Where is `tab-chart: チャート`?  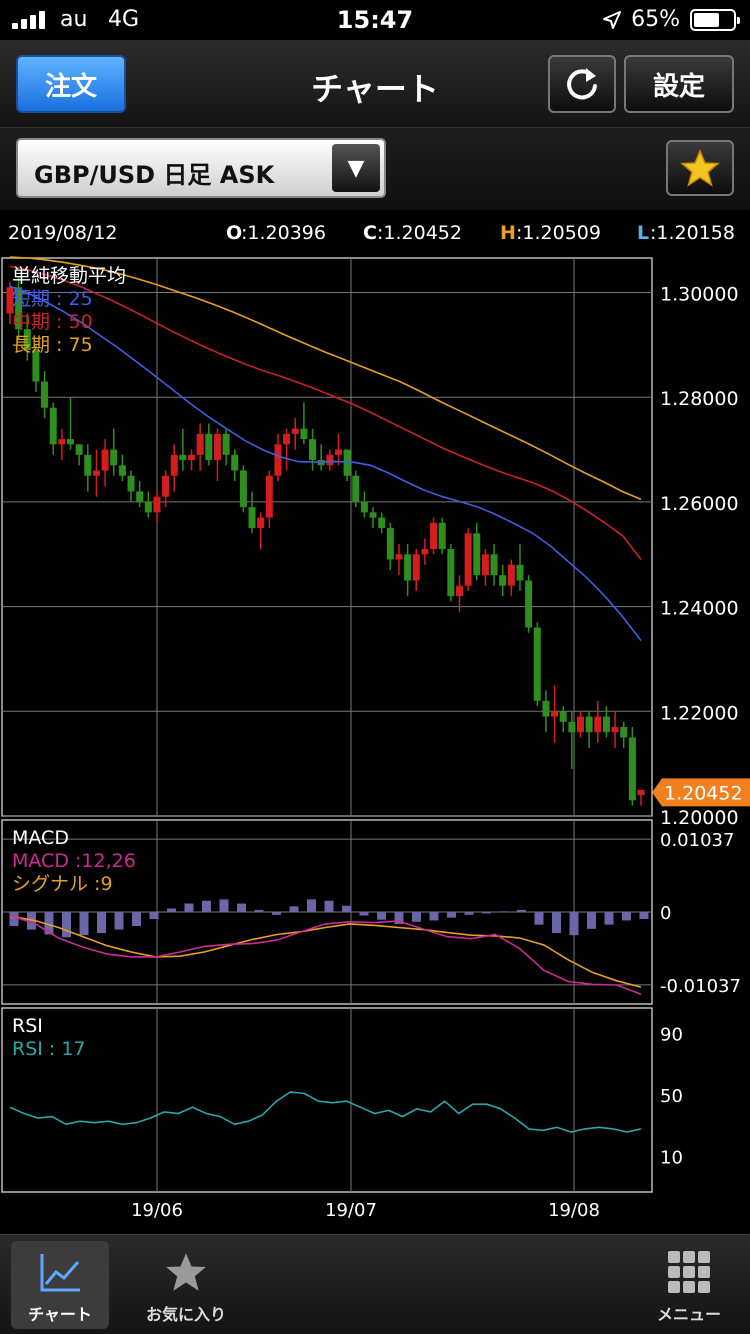
tab-chart: チャート is located at coordinates (60, 1285).